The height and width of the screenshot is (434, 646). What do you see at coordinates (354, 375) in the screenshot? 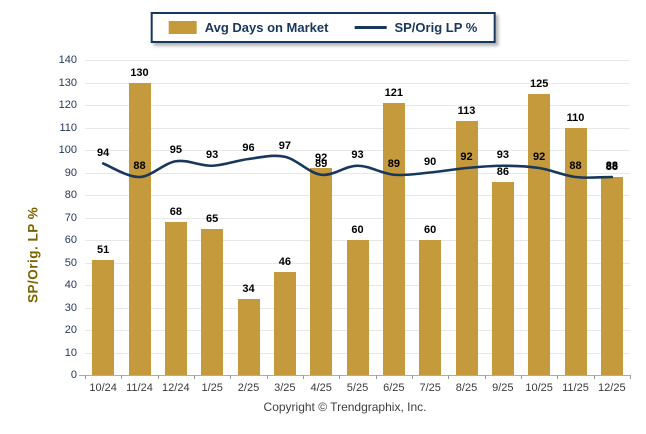
I see `x-axis-line` at bounding box center [354, 375].